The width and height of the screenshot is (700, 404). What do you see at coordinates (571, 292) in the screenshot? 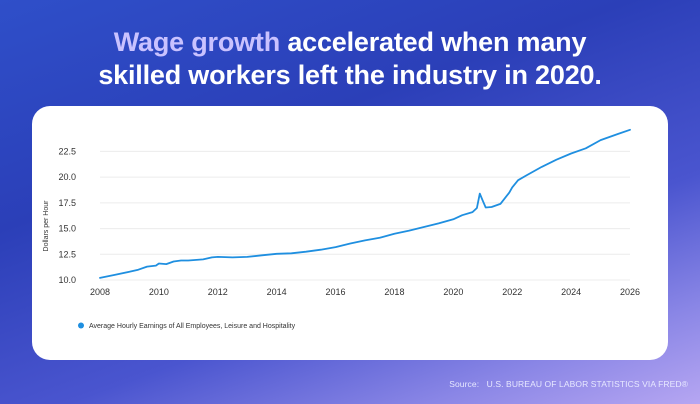
I see `x-tick-label: 2024` at bounding box center [571, 292].